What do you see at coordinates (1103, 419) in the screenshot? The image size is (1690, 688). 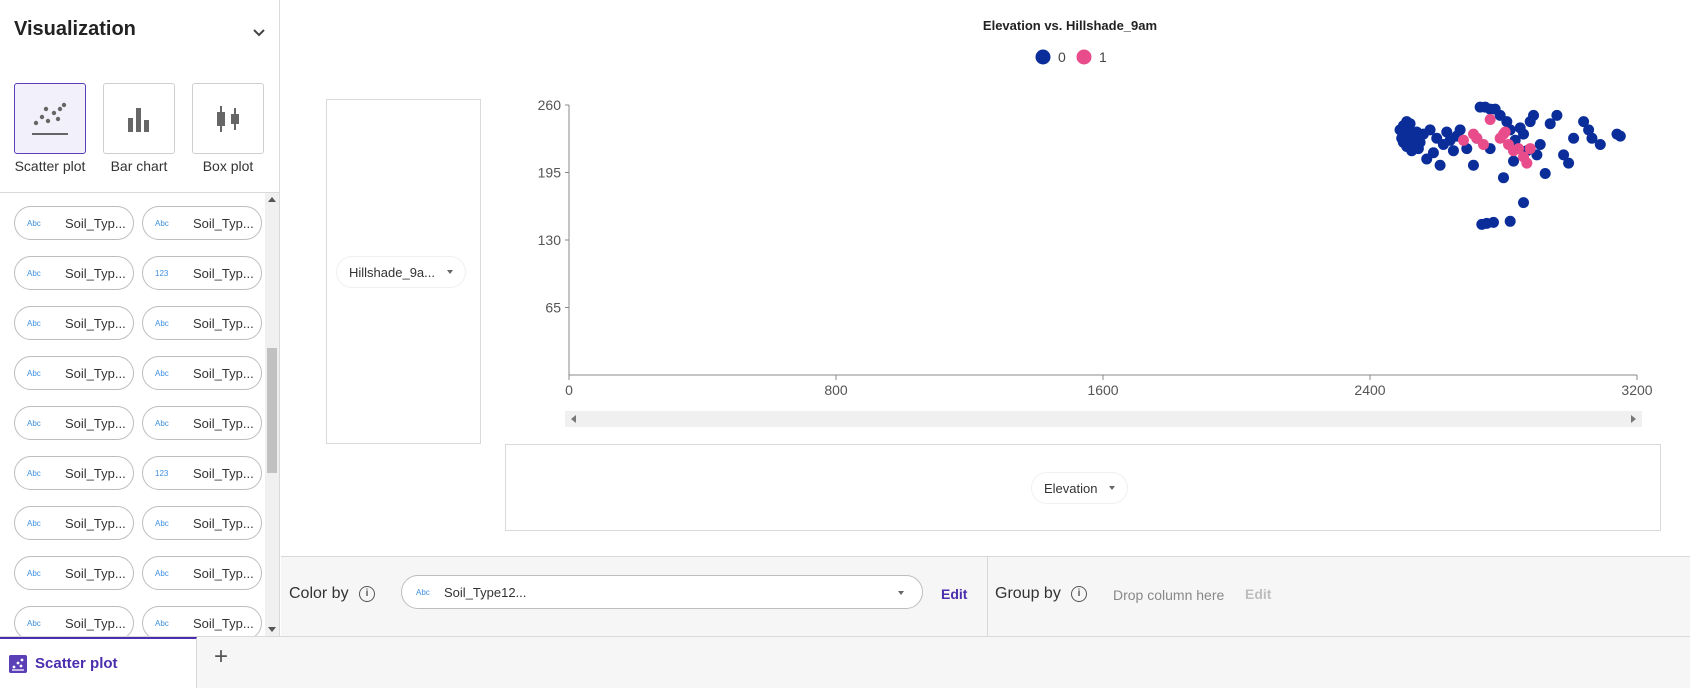 I see `x-axis-scrollbar` at bounding box center [1103, 419].